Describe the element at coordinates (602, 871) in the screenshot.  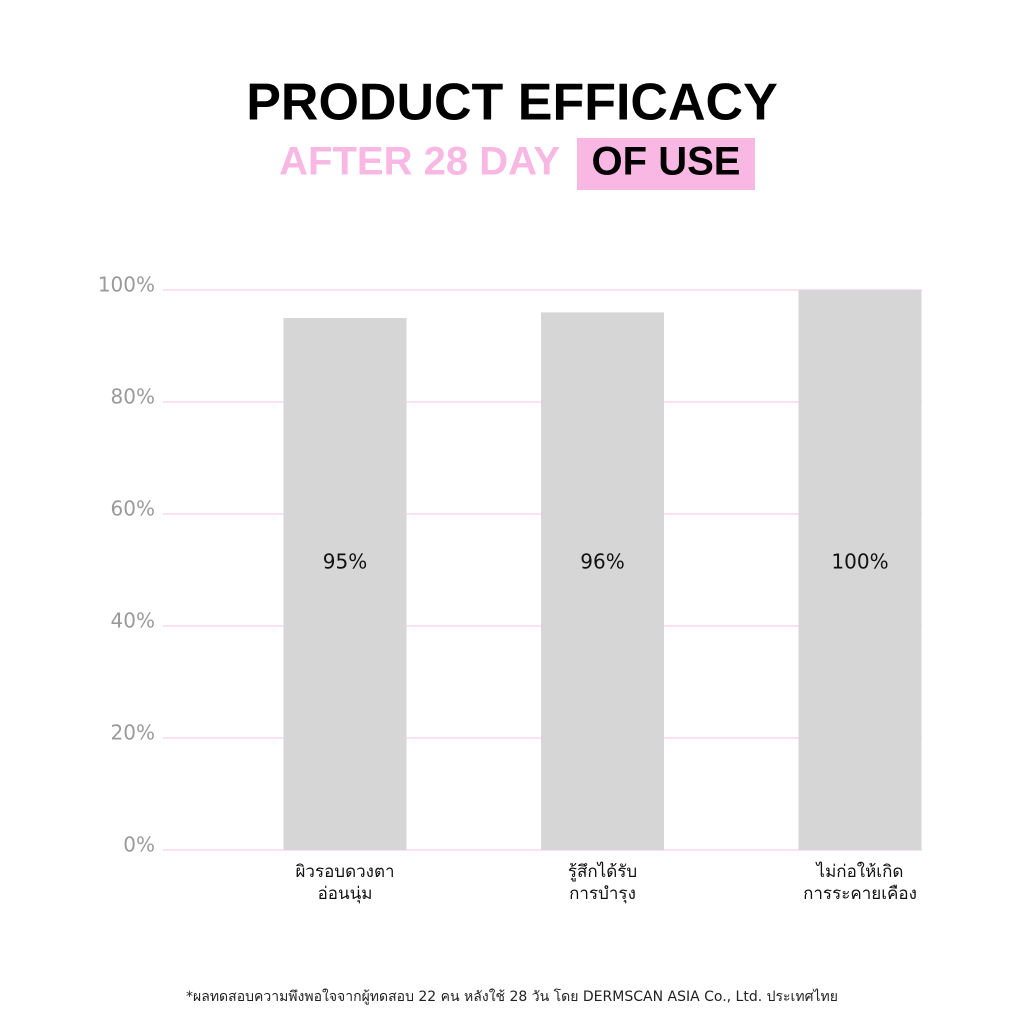
I see `x-tick-label: รู้สึกได้รับ` at that location.